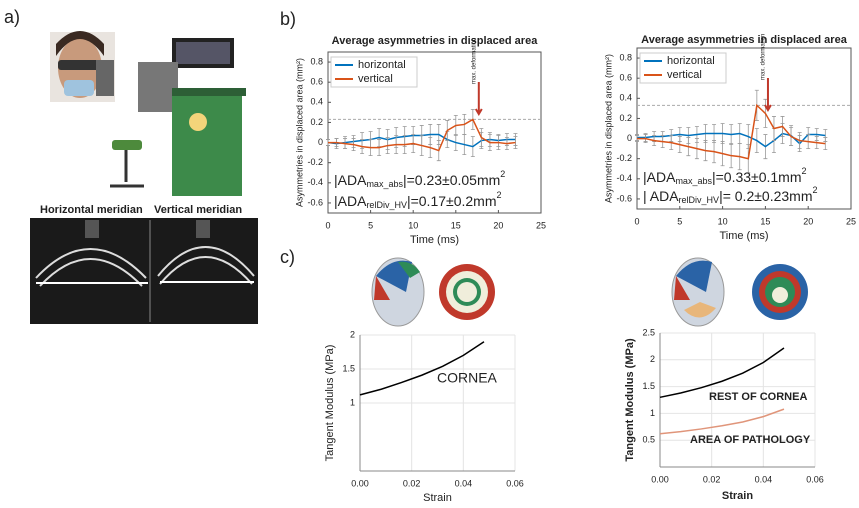  Describe the element at coordinates (350, 180) in the screenshot. I see `annotation-part: |ADA` at that location.